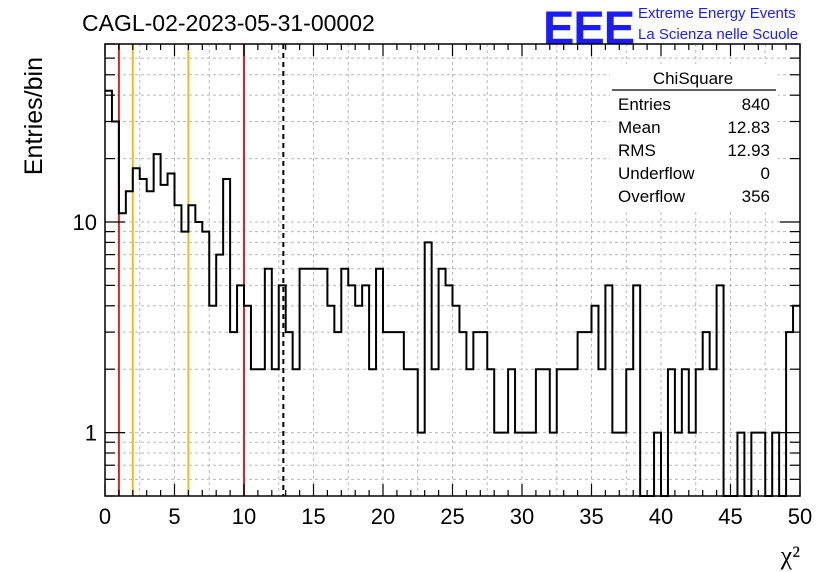 The image size is (836, 572). I want to click on x-tick-label: 5, so click(174, 516).